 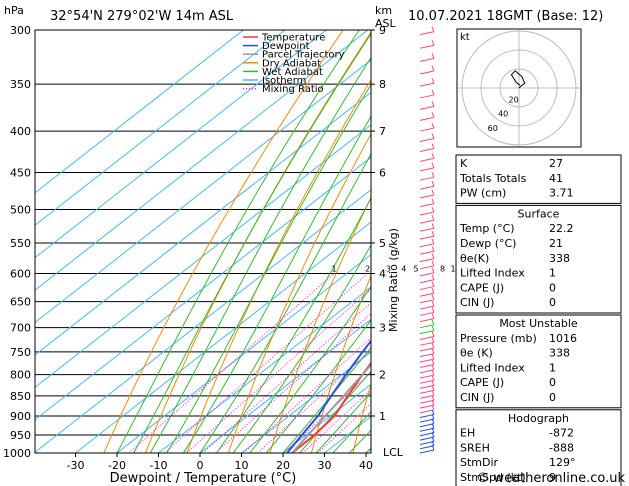 I want to click on hodograph-table-frame, so click(x=538, y=447).